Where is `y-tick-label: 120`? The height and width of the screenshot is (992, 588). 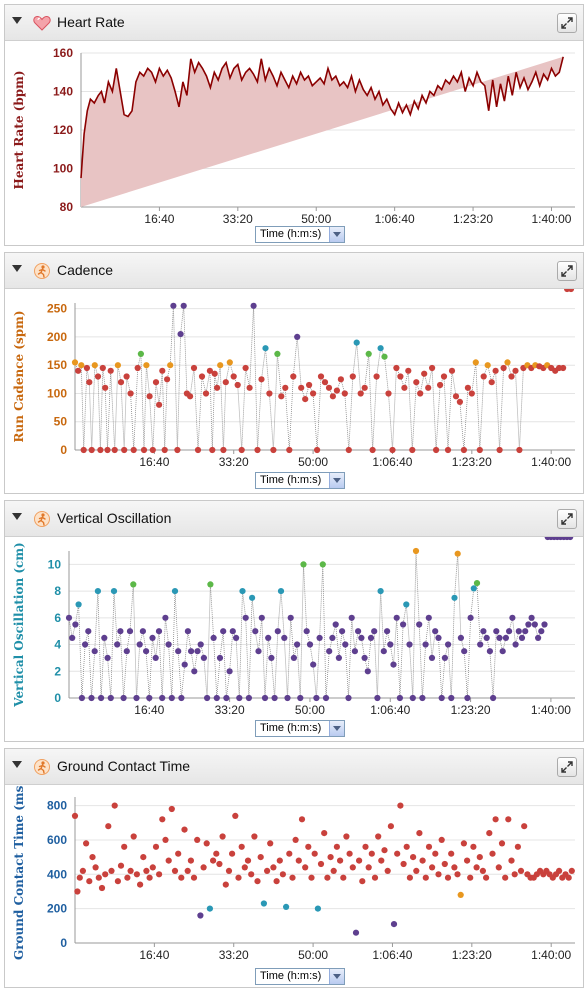 y-tick-label: 120 is located at coordinates (63, 130).